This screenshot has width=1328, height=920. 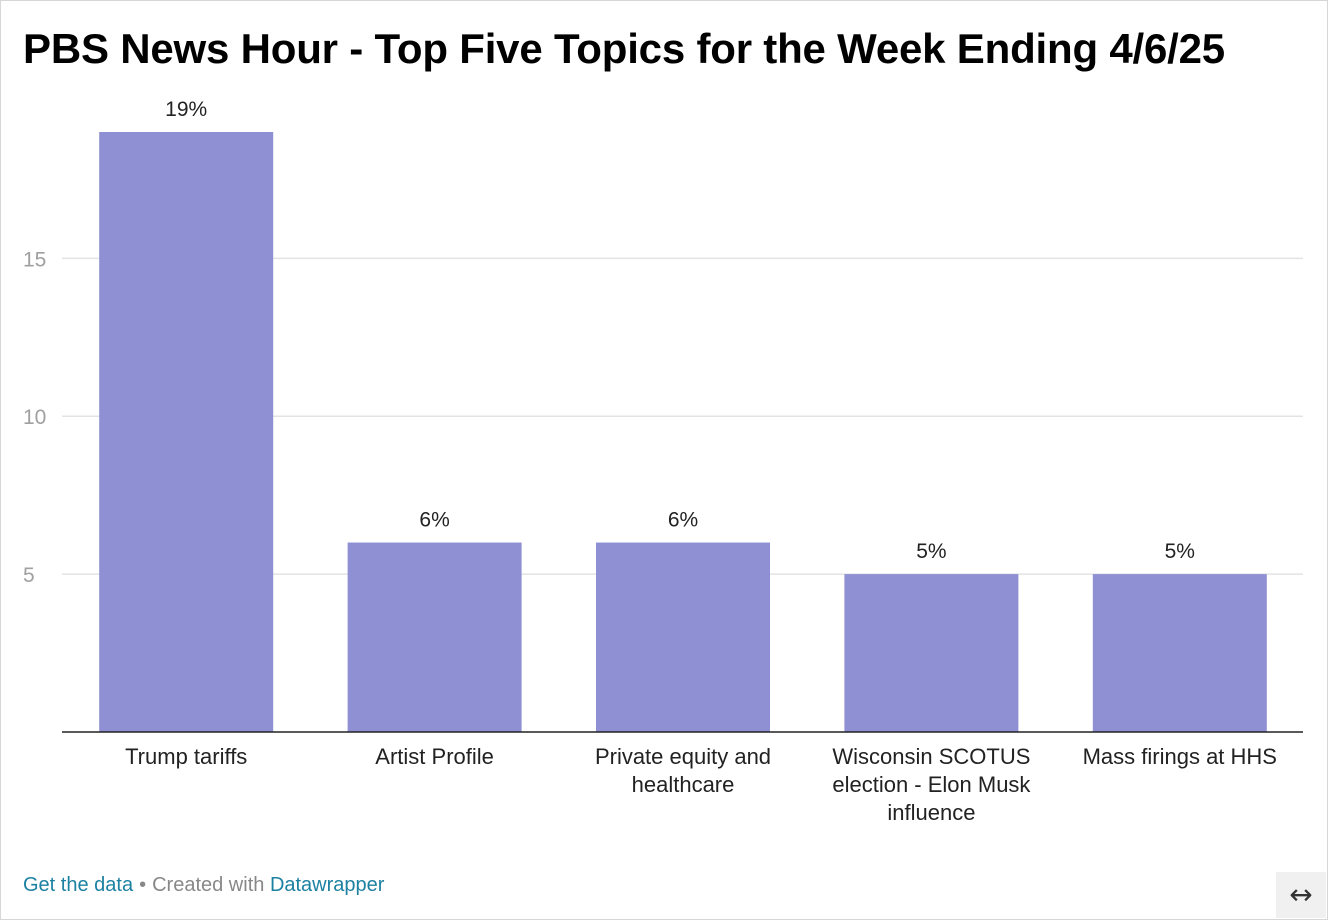 What do you see at coordinates (434, 756) in the screenshot?
I see `x-category-label: Artist Profile` at bounding box center [434, 756].